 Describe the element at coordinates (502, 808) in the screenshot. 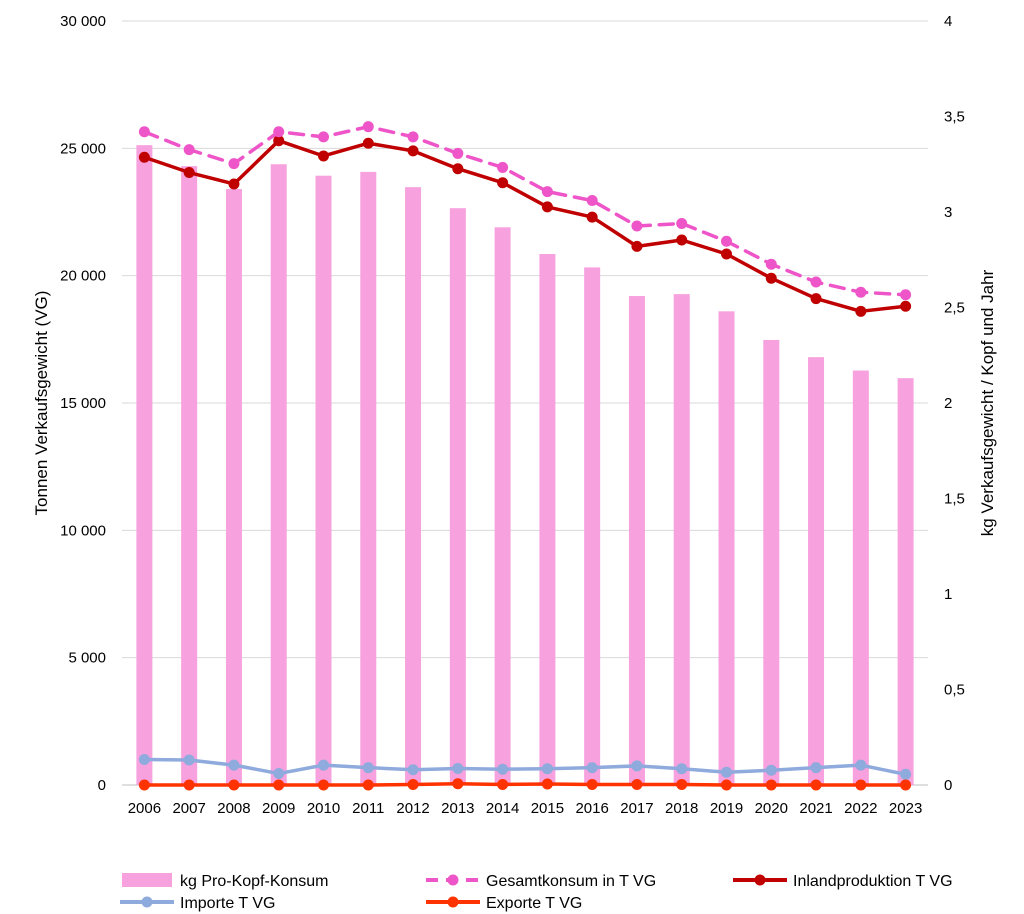

I see `x-axis-tick-label: 2014` at that location.